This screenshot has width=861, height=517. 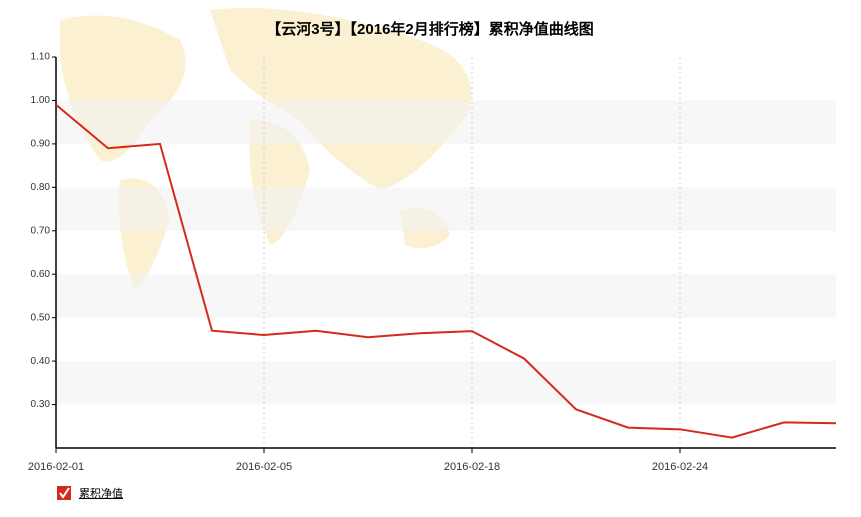 What do you see at coordinates (264, 467) in the screenshot?
I see `x-tick-label: 2016-02-05` at bounding box center [264, 467].